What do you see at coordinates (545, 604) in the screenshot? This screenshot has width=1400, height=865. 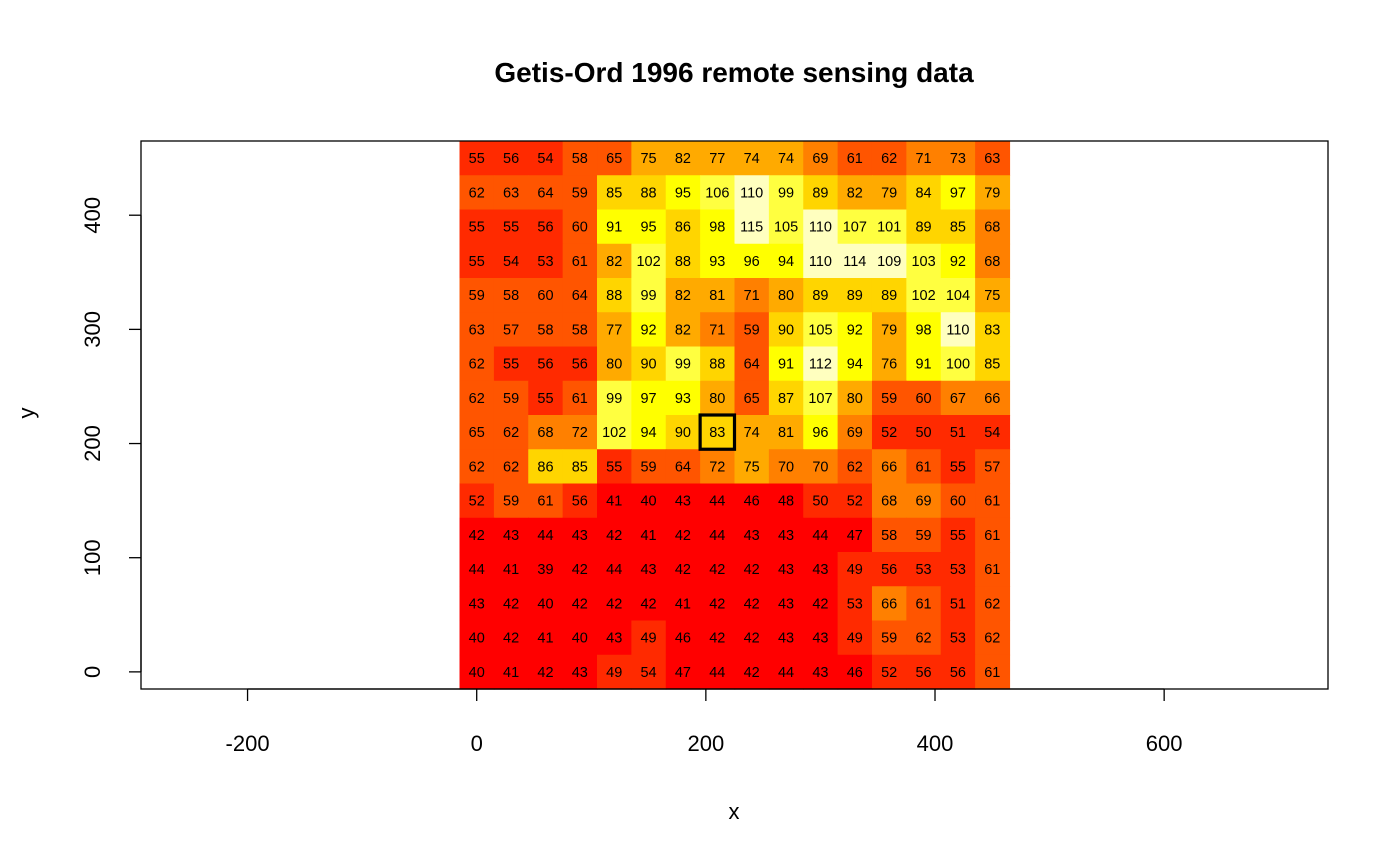 I see `cell-value-label: 40` at bounding box center [545, 604].